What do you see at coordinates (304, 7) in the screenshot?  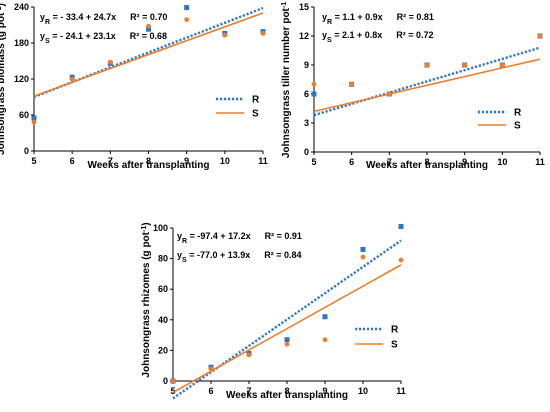 I see `y-tick-label: 15` at bounding box center [304, 7].